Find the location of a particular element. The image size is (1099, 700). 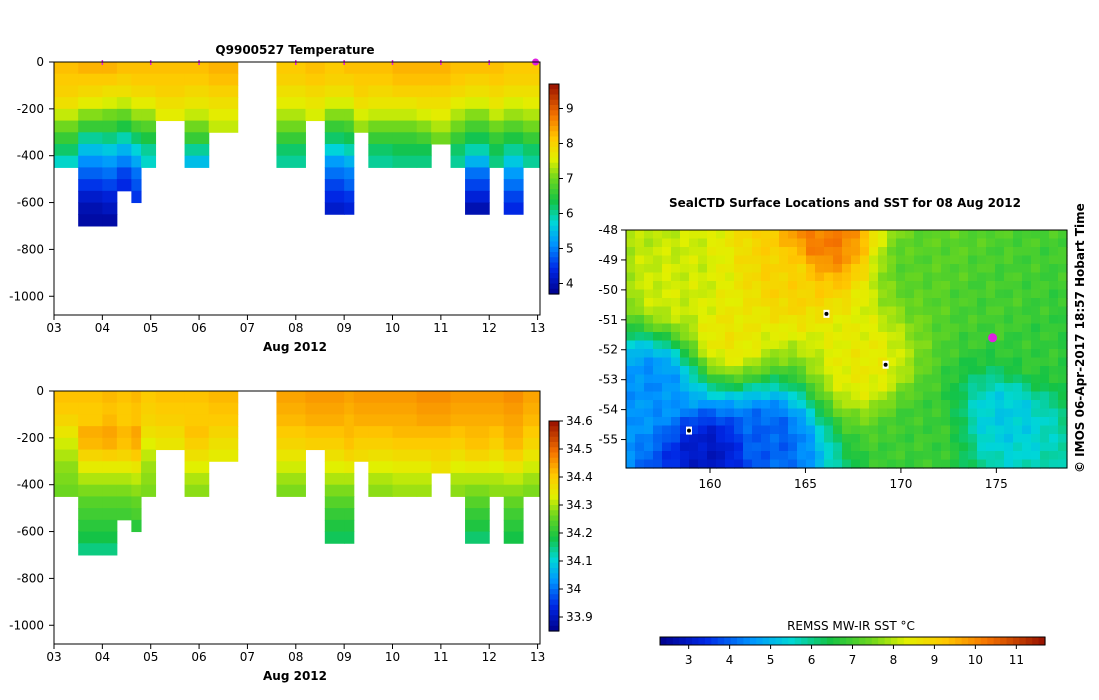

colorbar-tick-label: 34.3 is located at coordinates (579, 505).